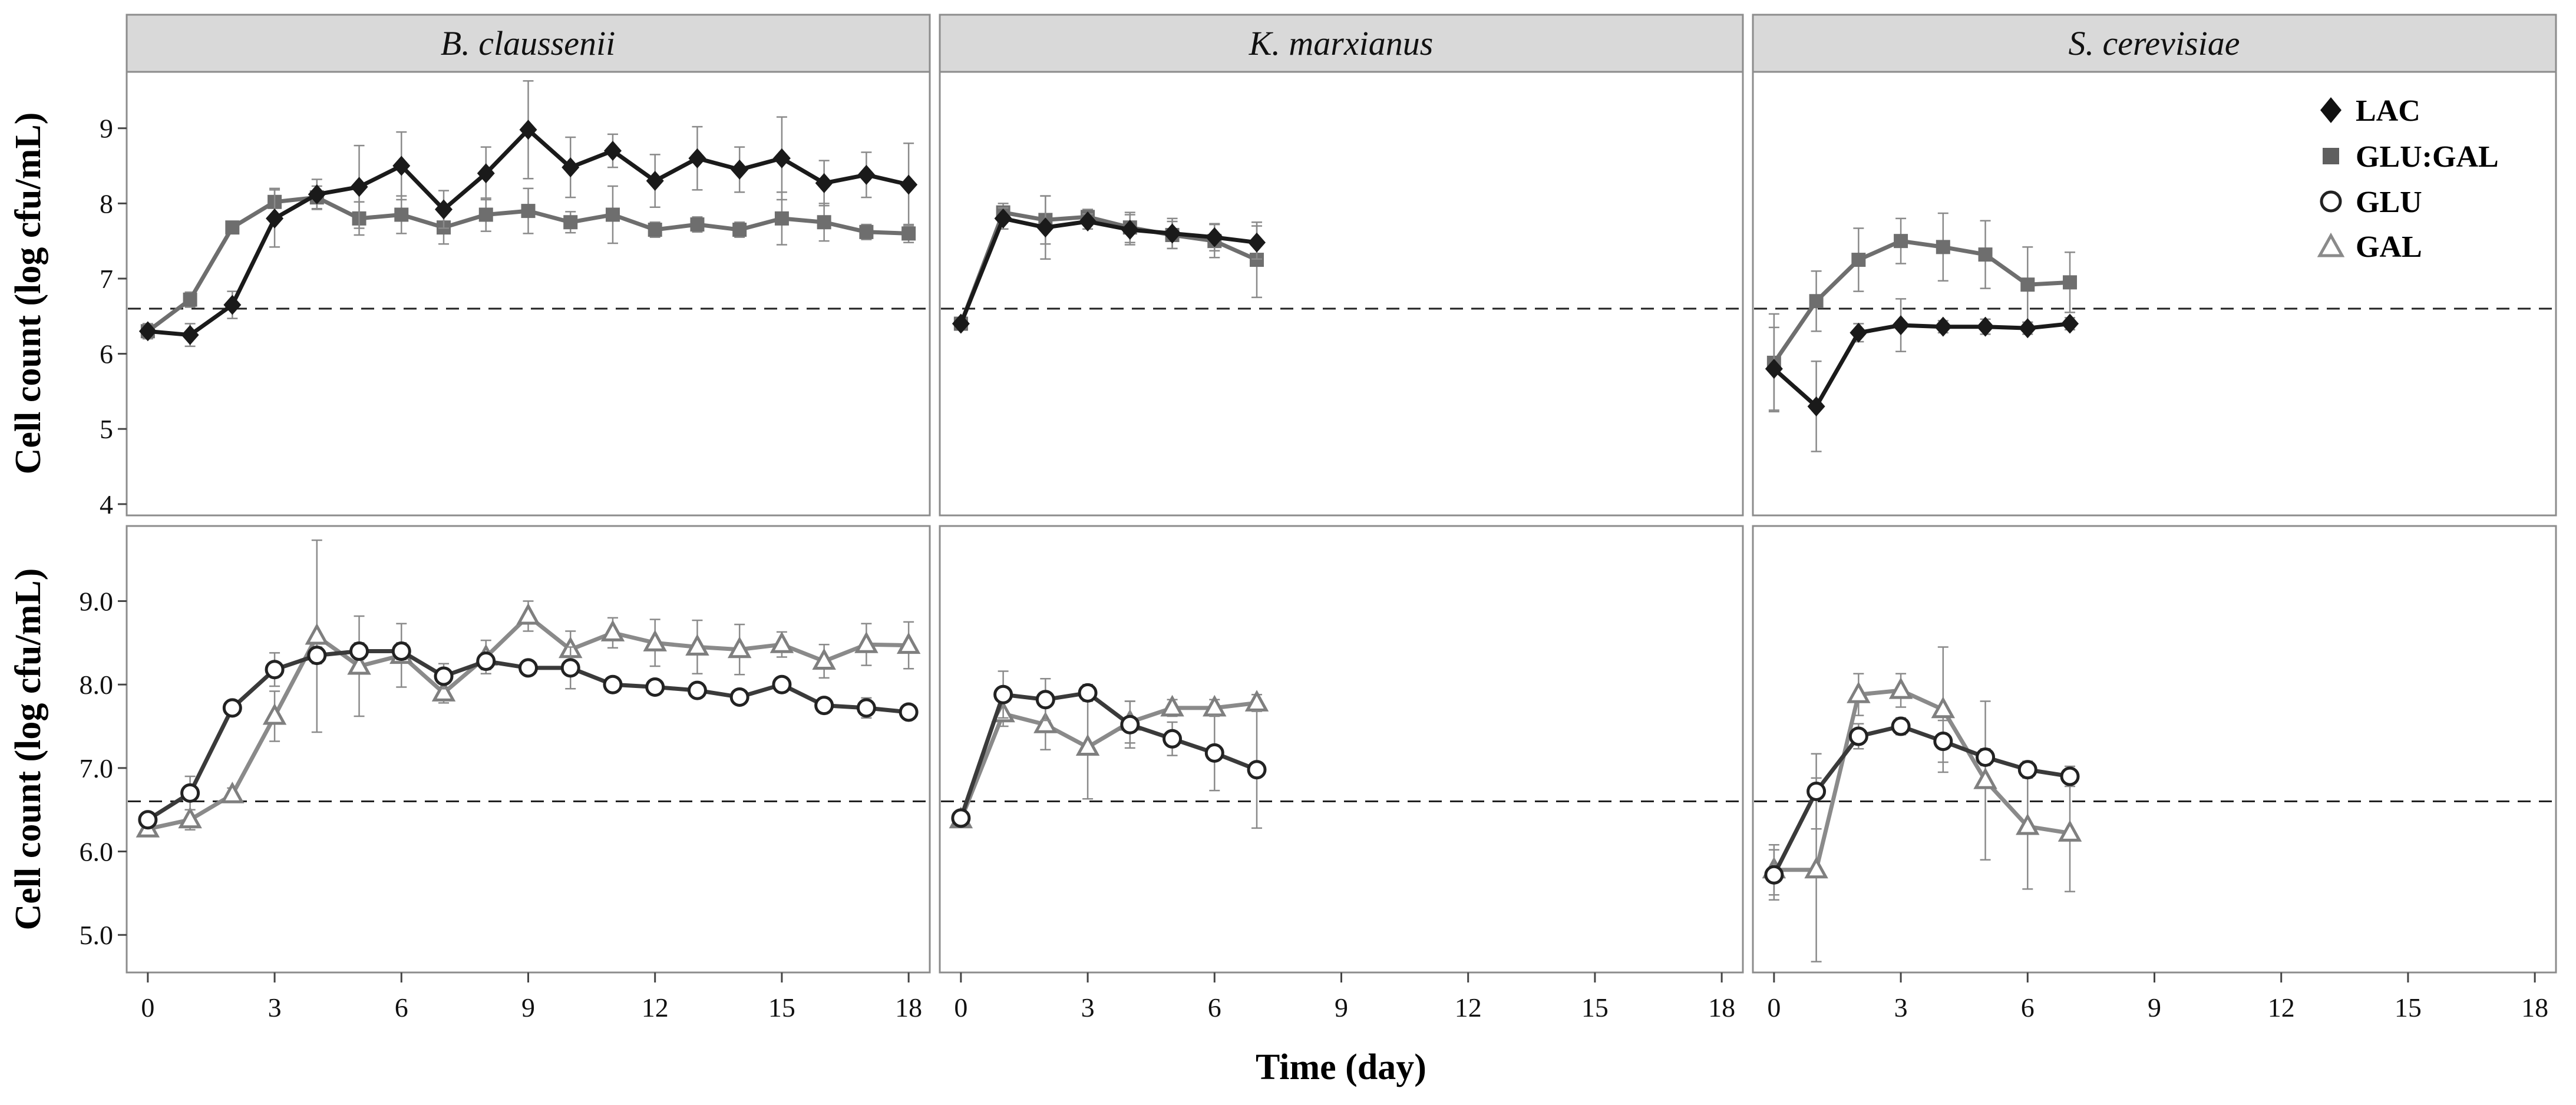 The image size is (2576, 1105). What do you see at coordinates (1901, 688) in the screenshot?
I see `point-gal-day3` at bounding box center [1901, 688].